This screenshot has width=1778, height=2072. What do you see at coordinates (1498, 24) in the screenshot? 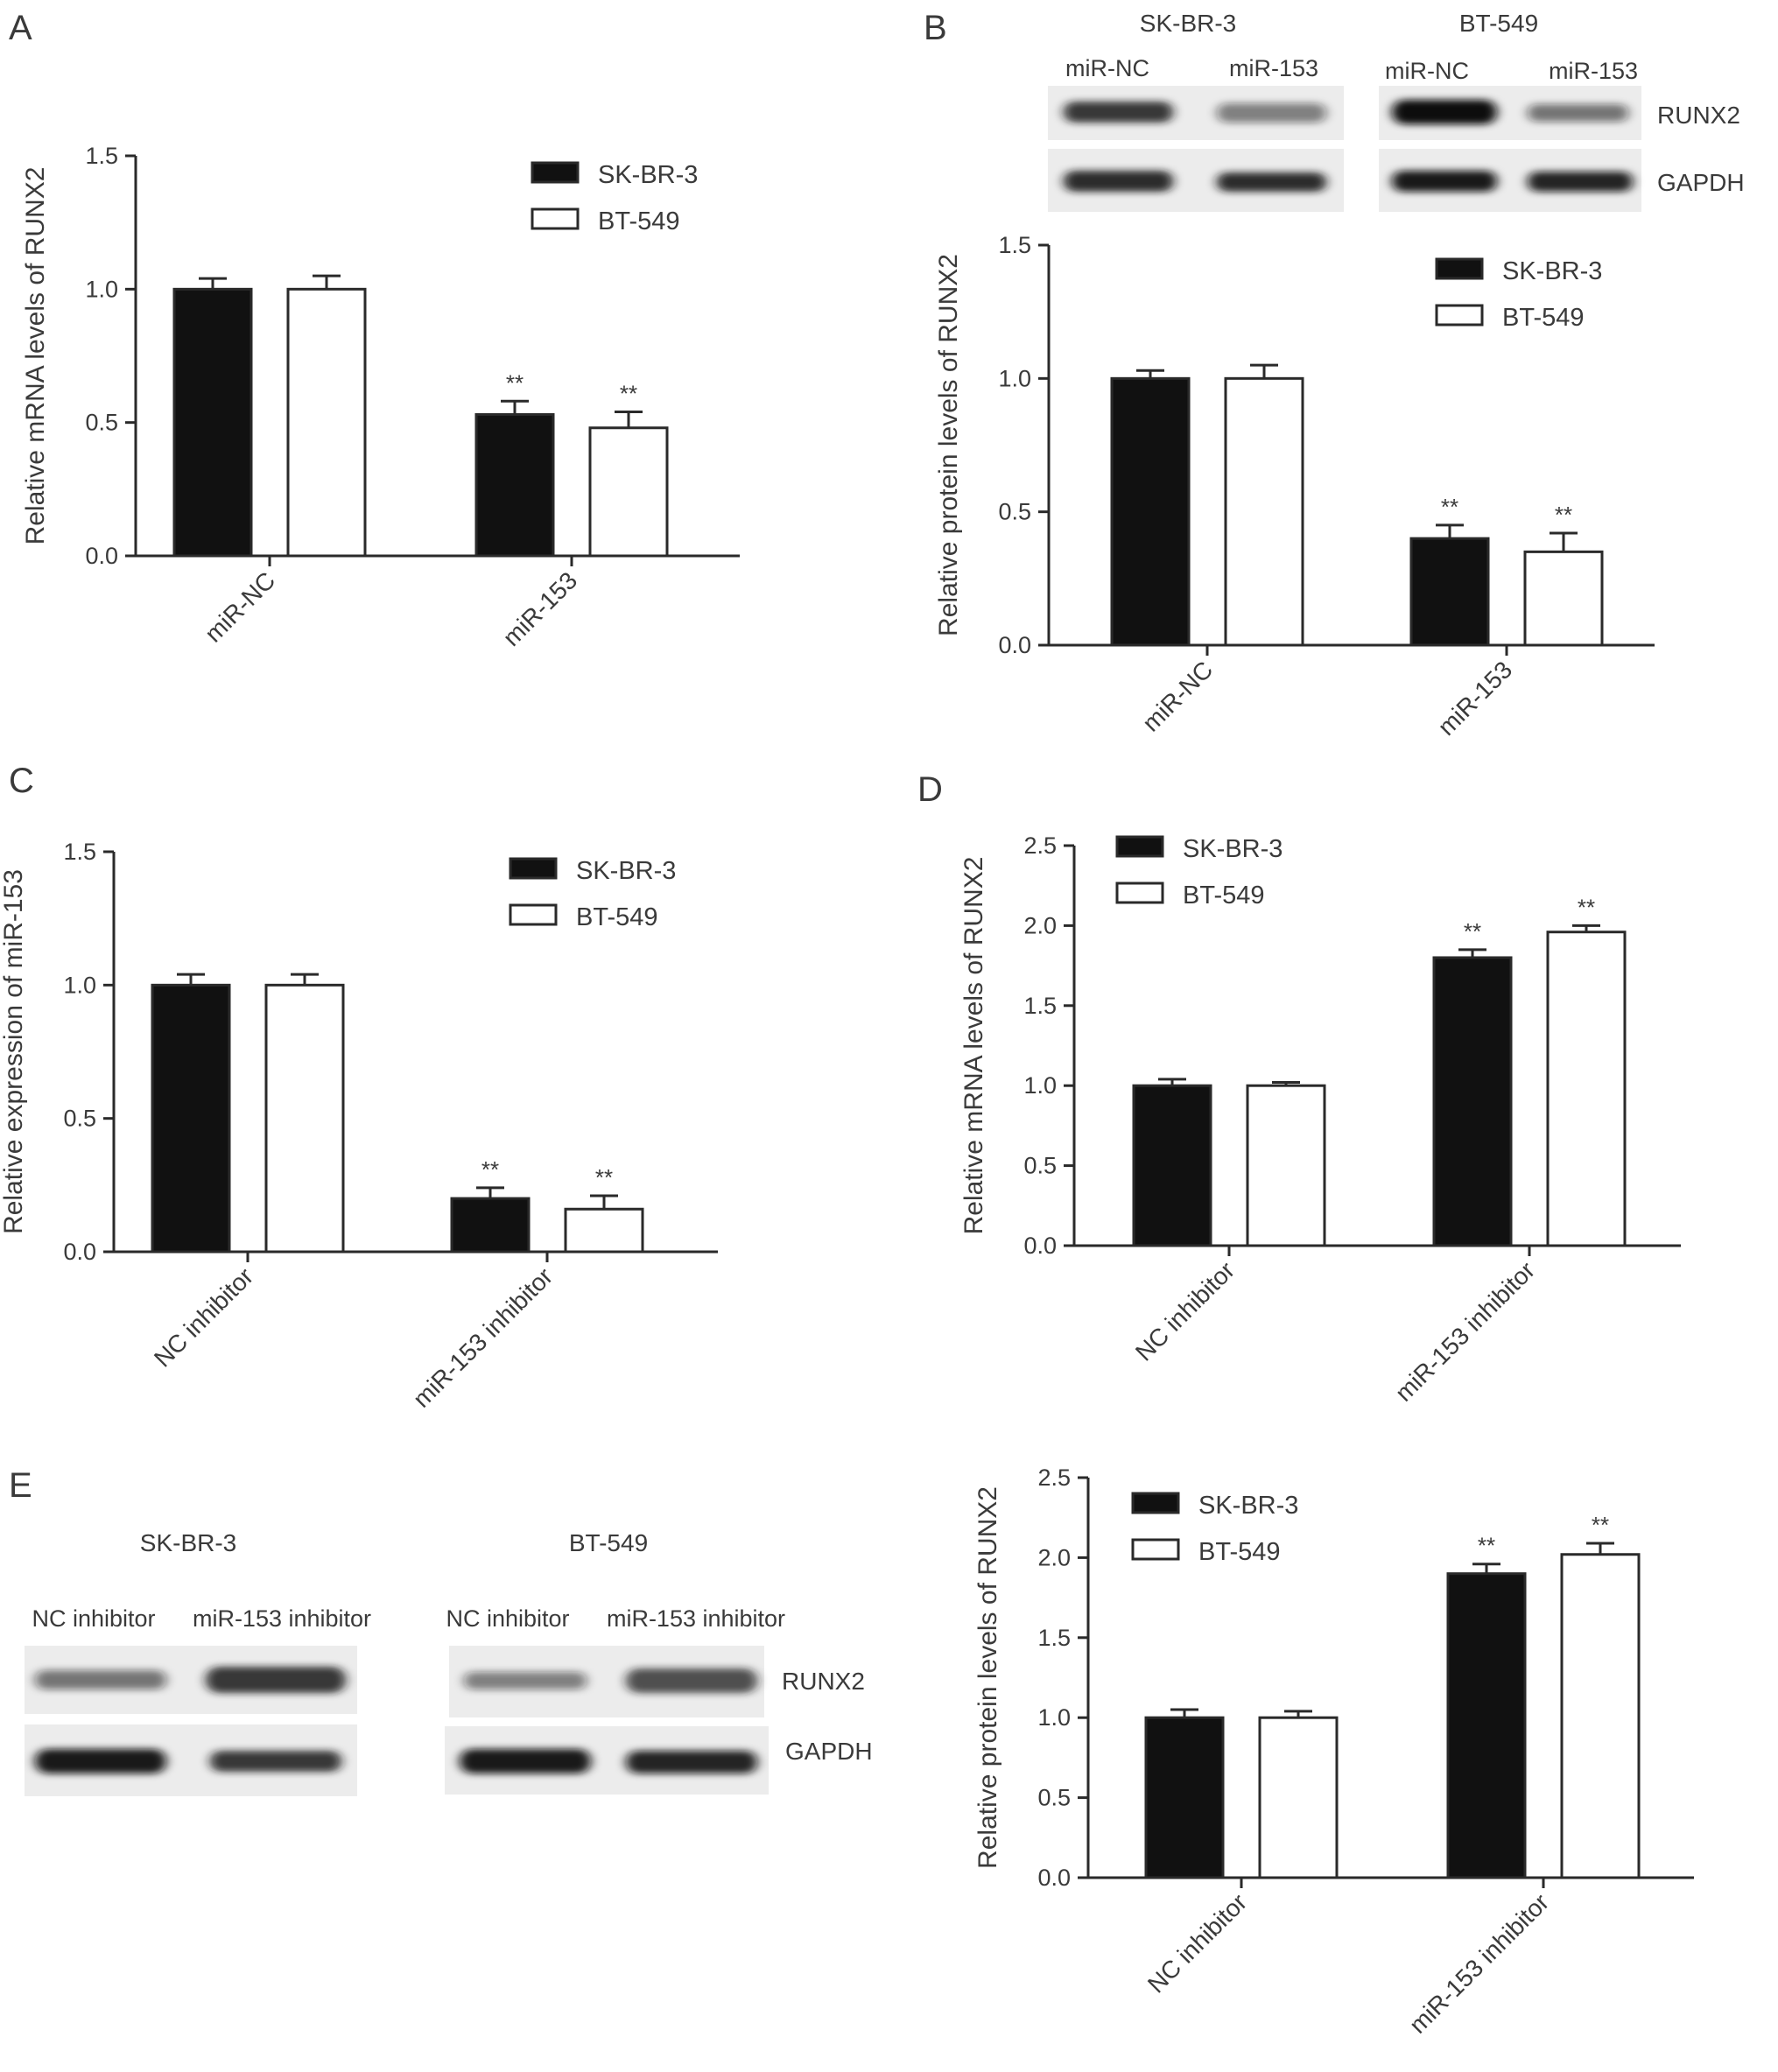
I see `blot-b-cell-line-2: BT-549` at bounding box center [1498, 24].